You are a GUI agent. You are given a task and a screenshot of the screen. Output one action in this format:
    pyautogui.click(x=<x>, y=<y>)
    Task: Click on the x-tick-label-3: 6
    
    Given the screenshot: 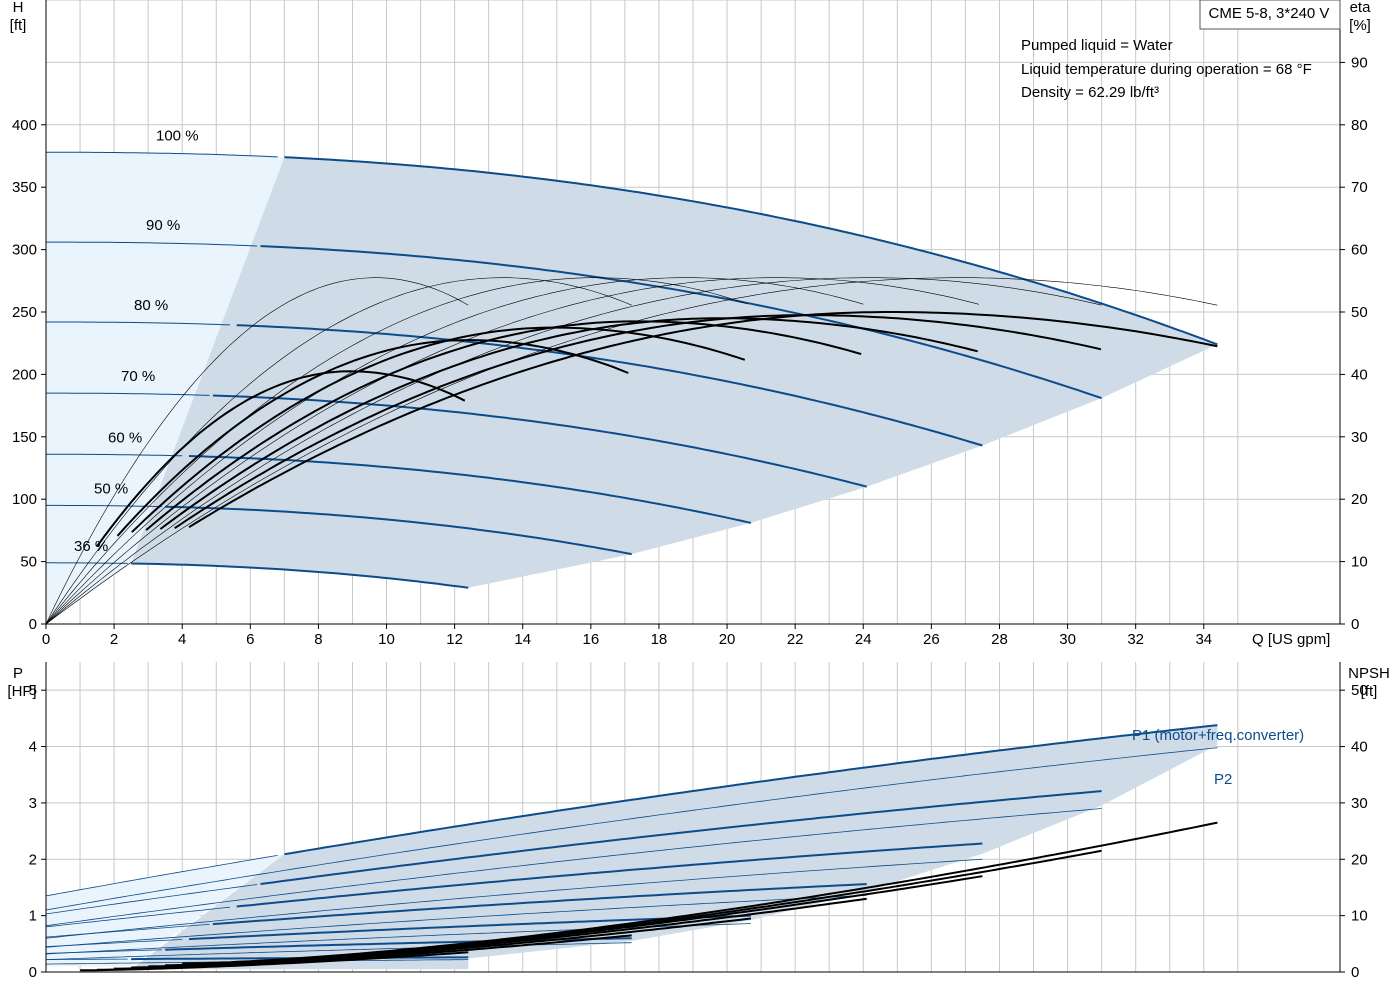 What is the action you would take?
    pyautogui.click(x=250, y=639)
    